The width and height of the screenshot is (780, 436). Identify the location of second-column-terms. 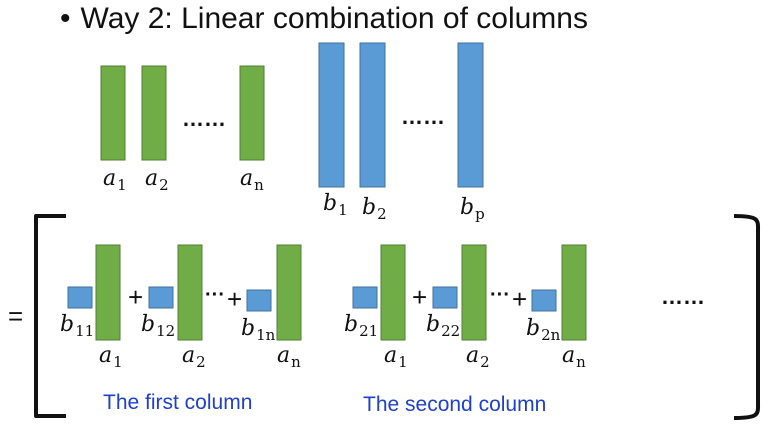
(469, 292).